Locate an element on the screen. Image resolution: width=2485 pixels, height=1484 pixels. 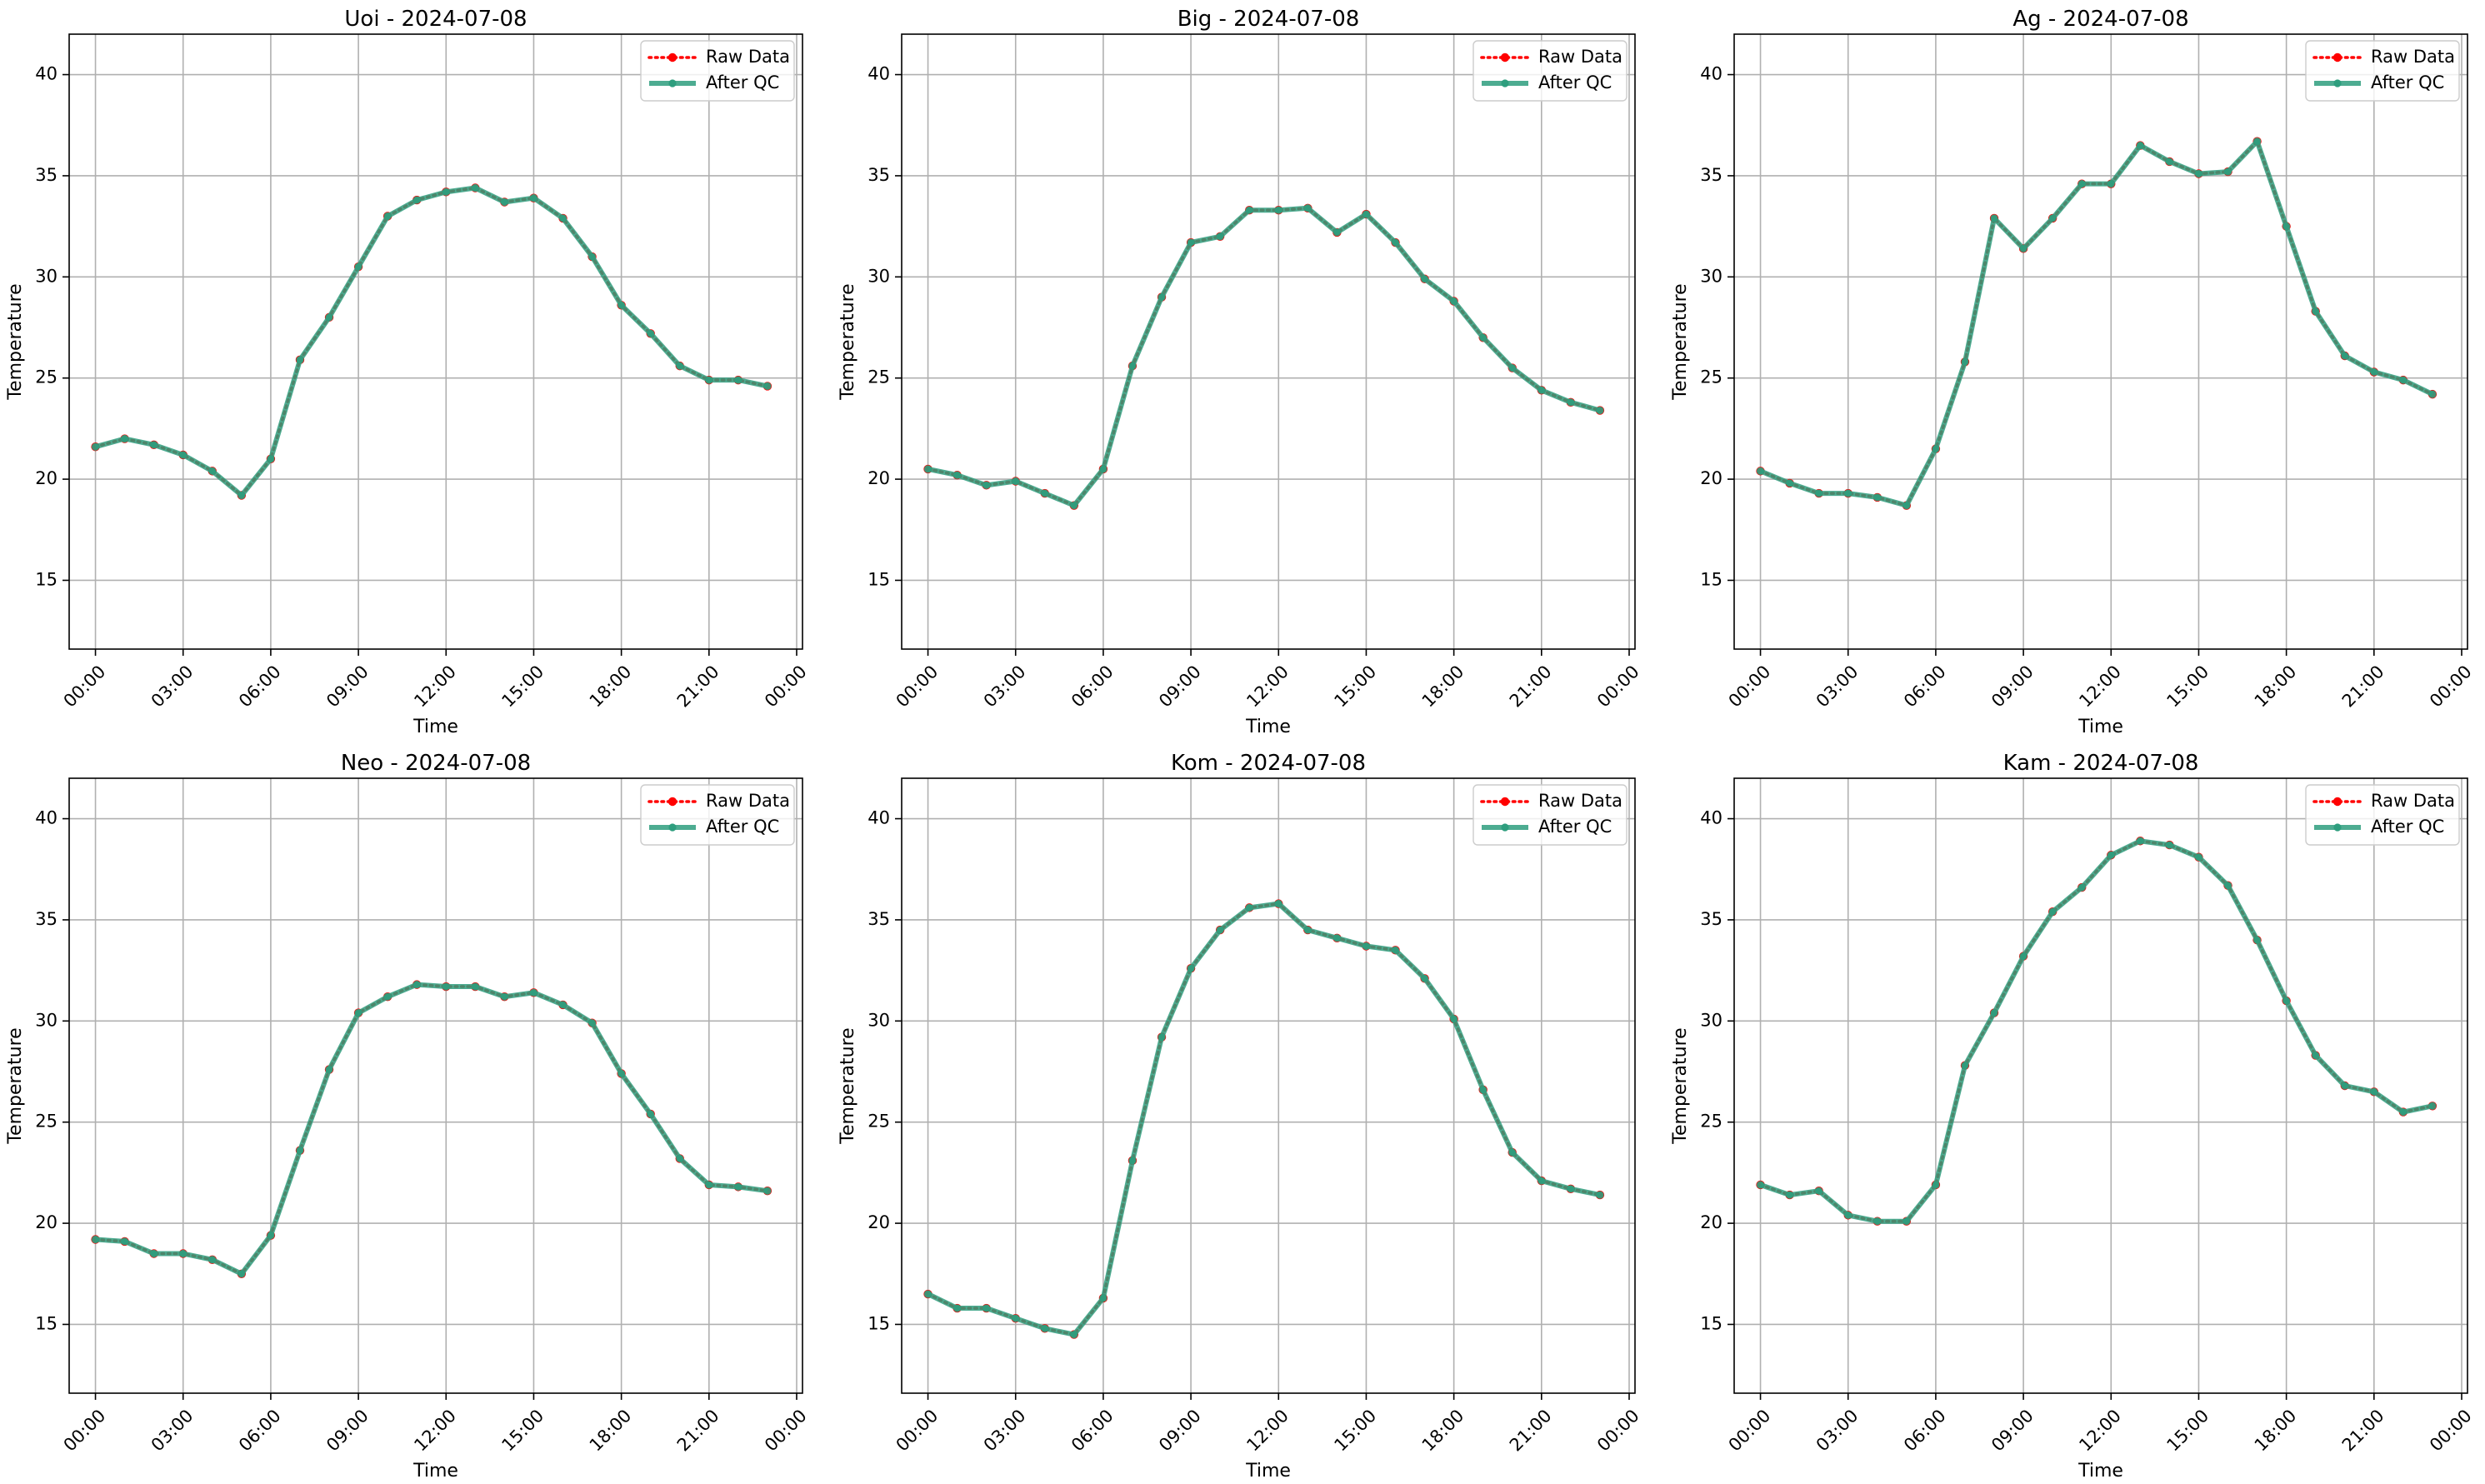
legend-qc-label: After QC is located at coordinates (742, 82).